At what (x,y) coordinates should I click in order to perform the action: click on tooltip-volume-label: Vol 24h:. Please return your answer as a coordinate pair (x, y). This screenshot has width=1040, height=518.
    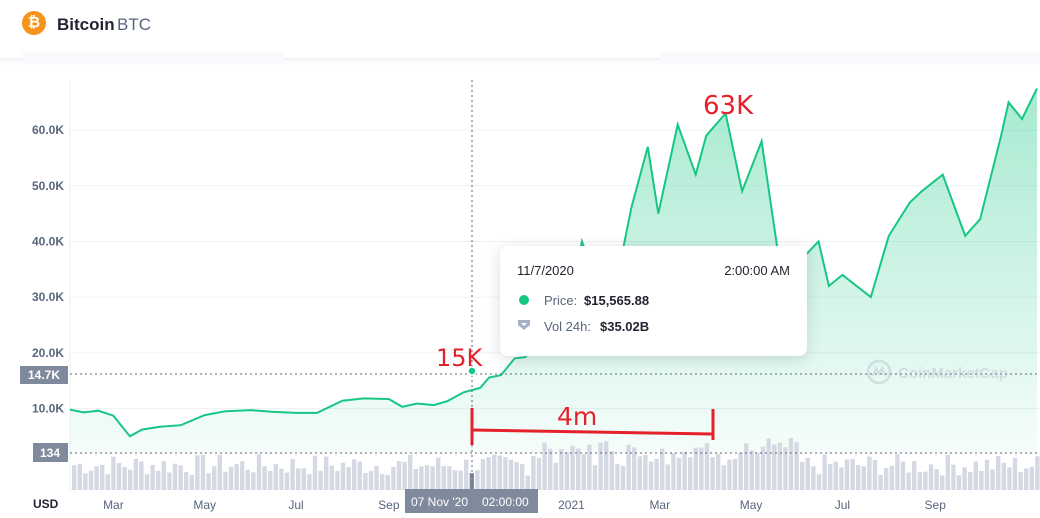
    Looking at the image, I should click on (567, 326).